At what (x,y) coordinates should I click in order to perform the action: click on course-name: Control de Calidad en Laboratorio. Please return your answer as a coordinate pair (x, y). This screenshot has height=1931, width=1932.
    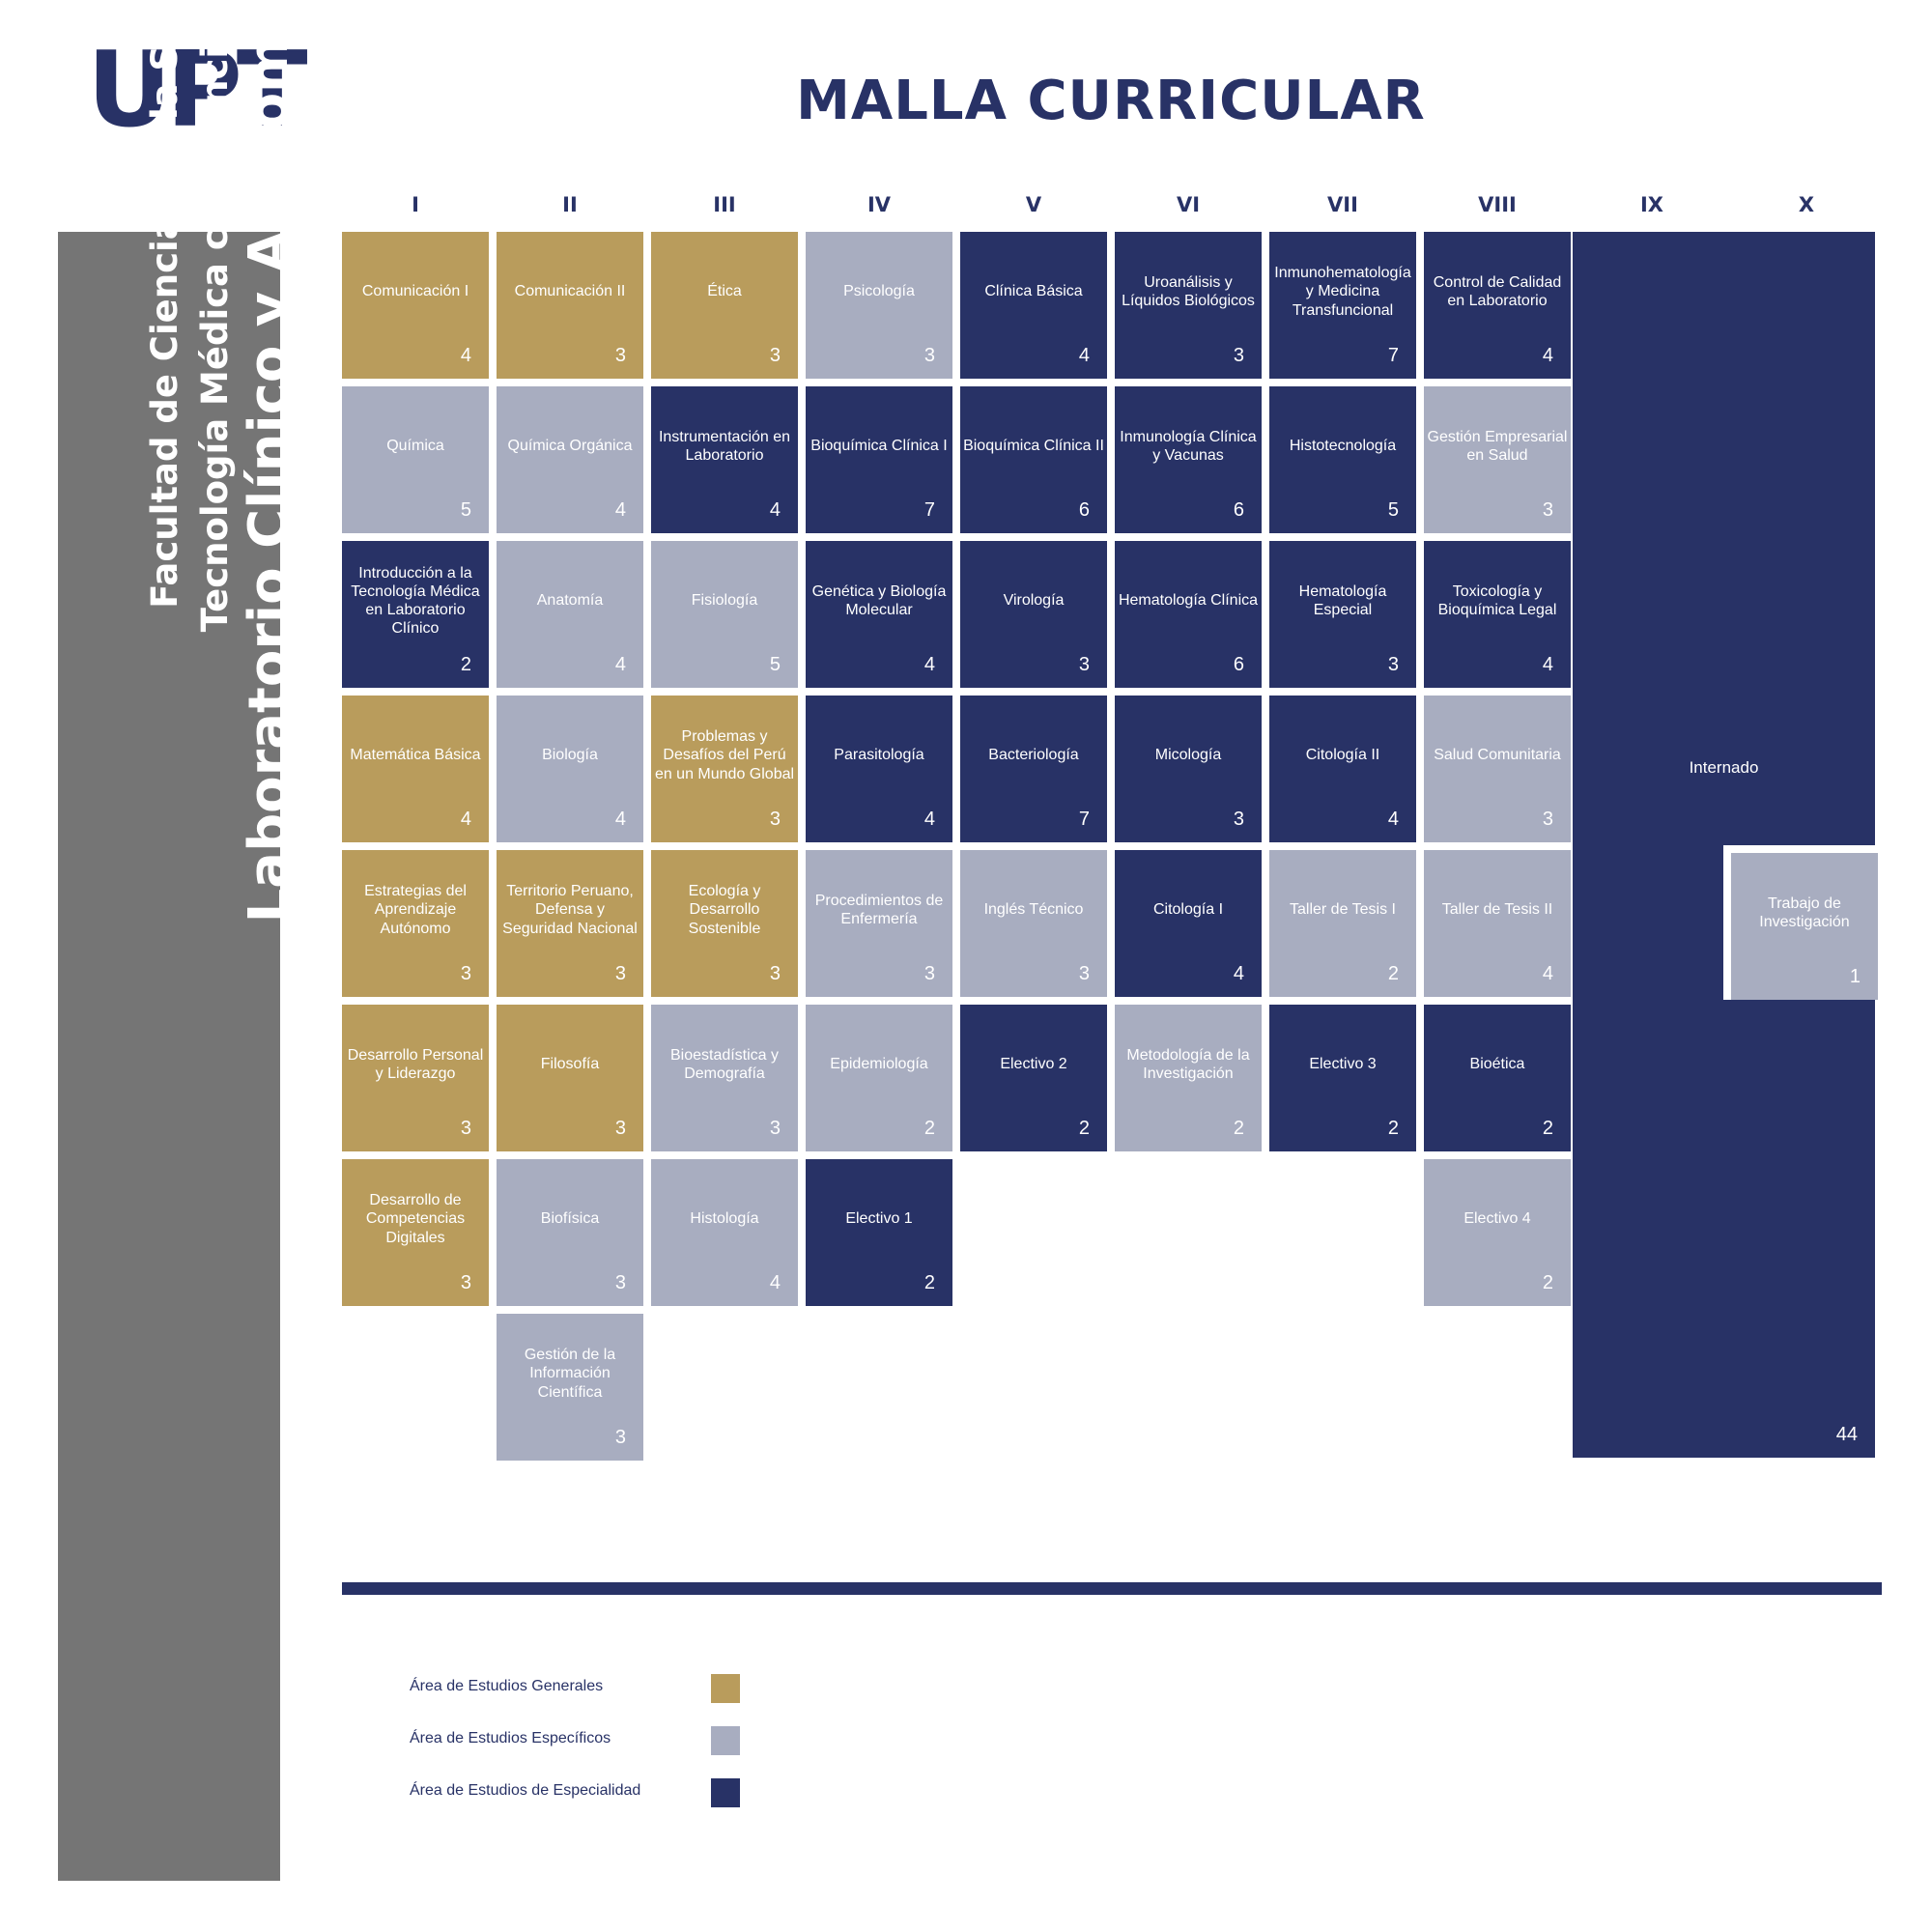
    Looking at the image, I should click on (1497, 291).